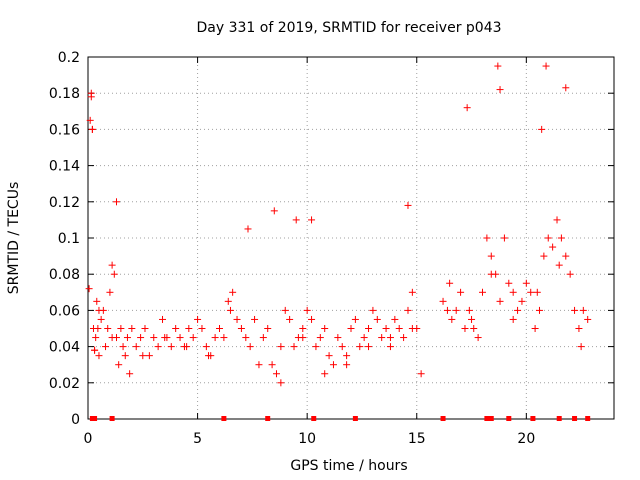  I want to click on y-tick-label: 0.16, so click(64, 130).